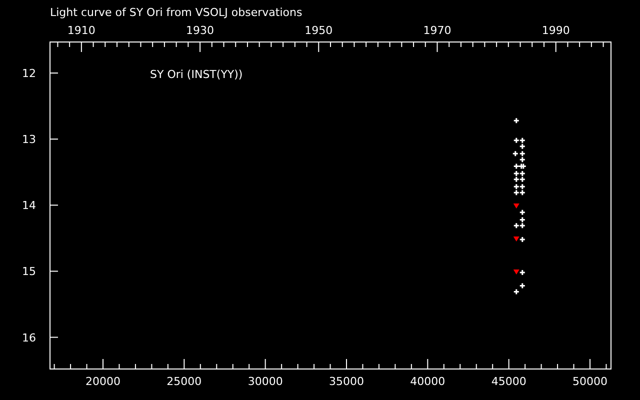 The image size is (640, 400). Describe the element at coordinates (29, 205) in the screenshot. I see `y-tick-label: 14` at that location.